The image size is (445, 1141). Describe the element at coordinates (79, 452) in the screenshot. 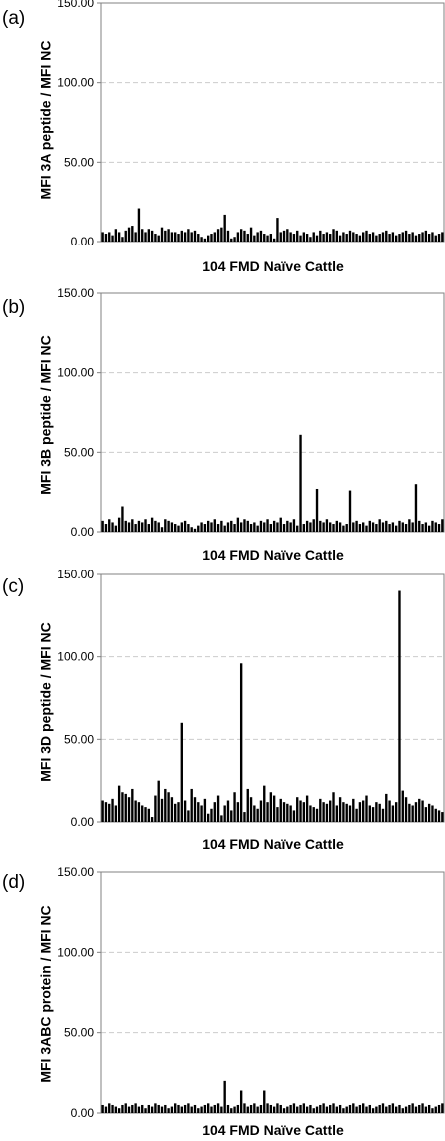

I see `y-tick-label: 50.00` at that location.